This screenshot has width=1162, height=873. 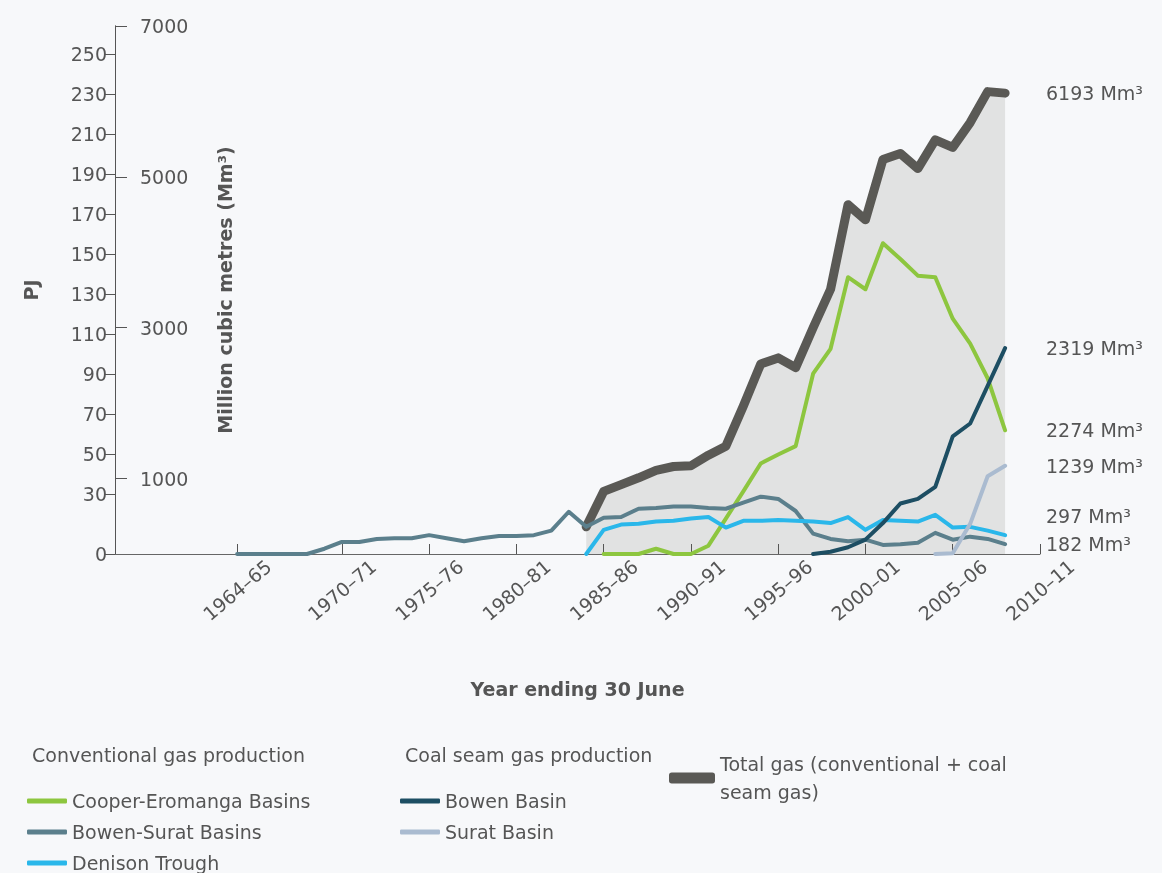 I want to click on legend-label: Total gas (conventional + coal seam gas), so click(x=866, y=778).